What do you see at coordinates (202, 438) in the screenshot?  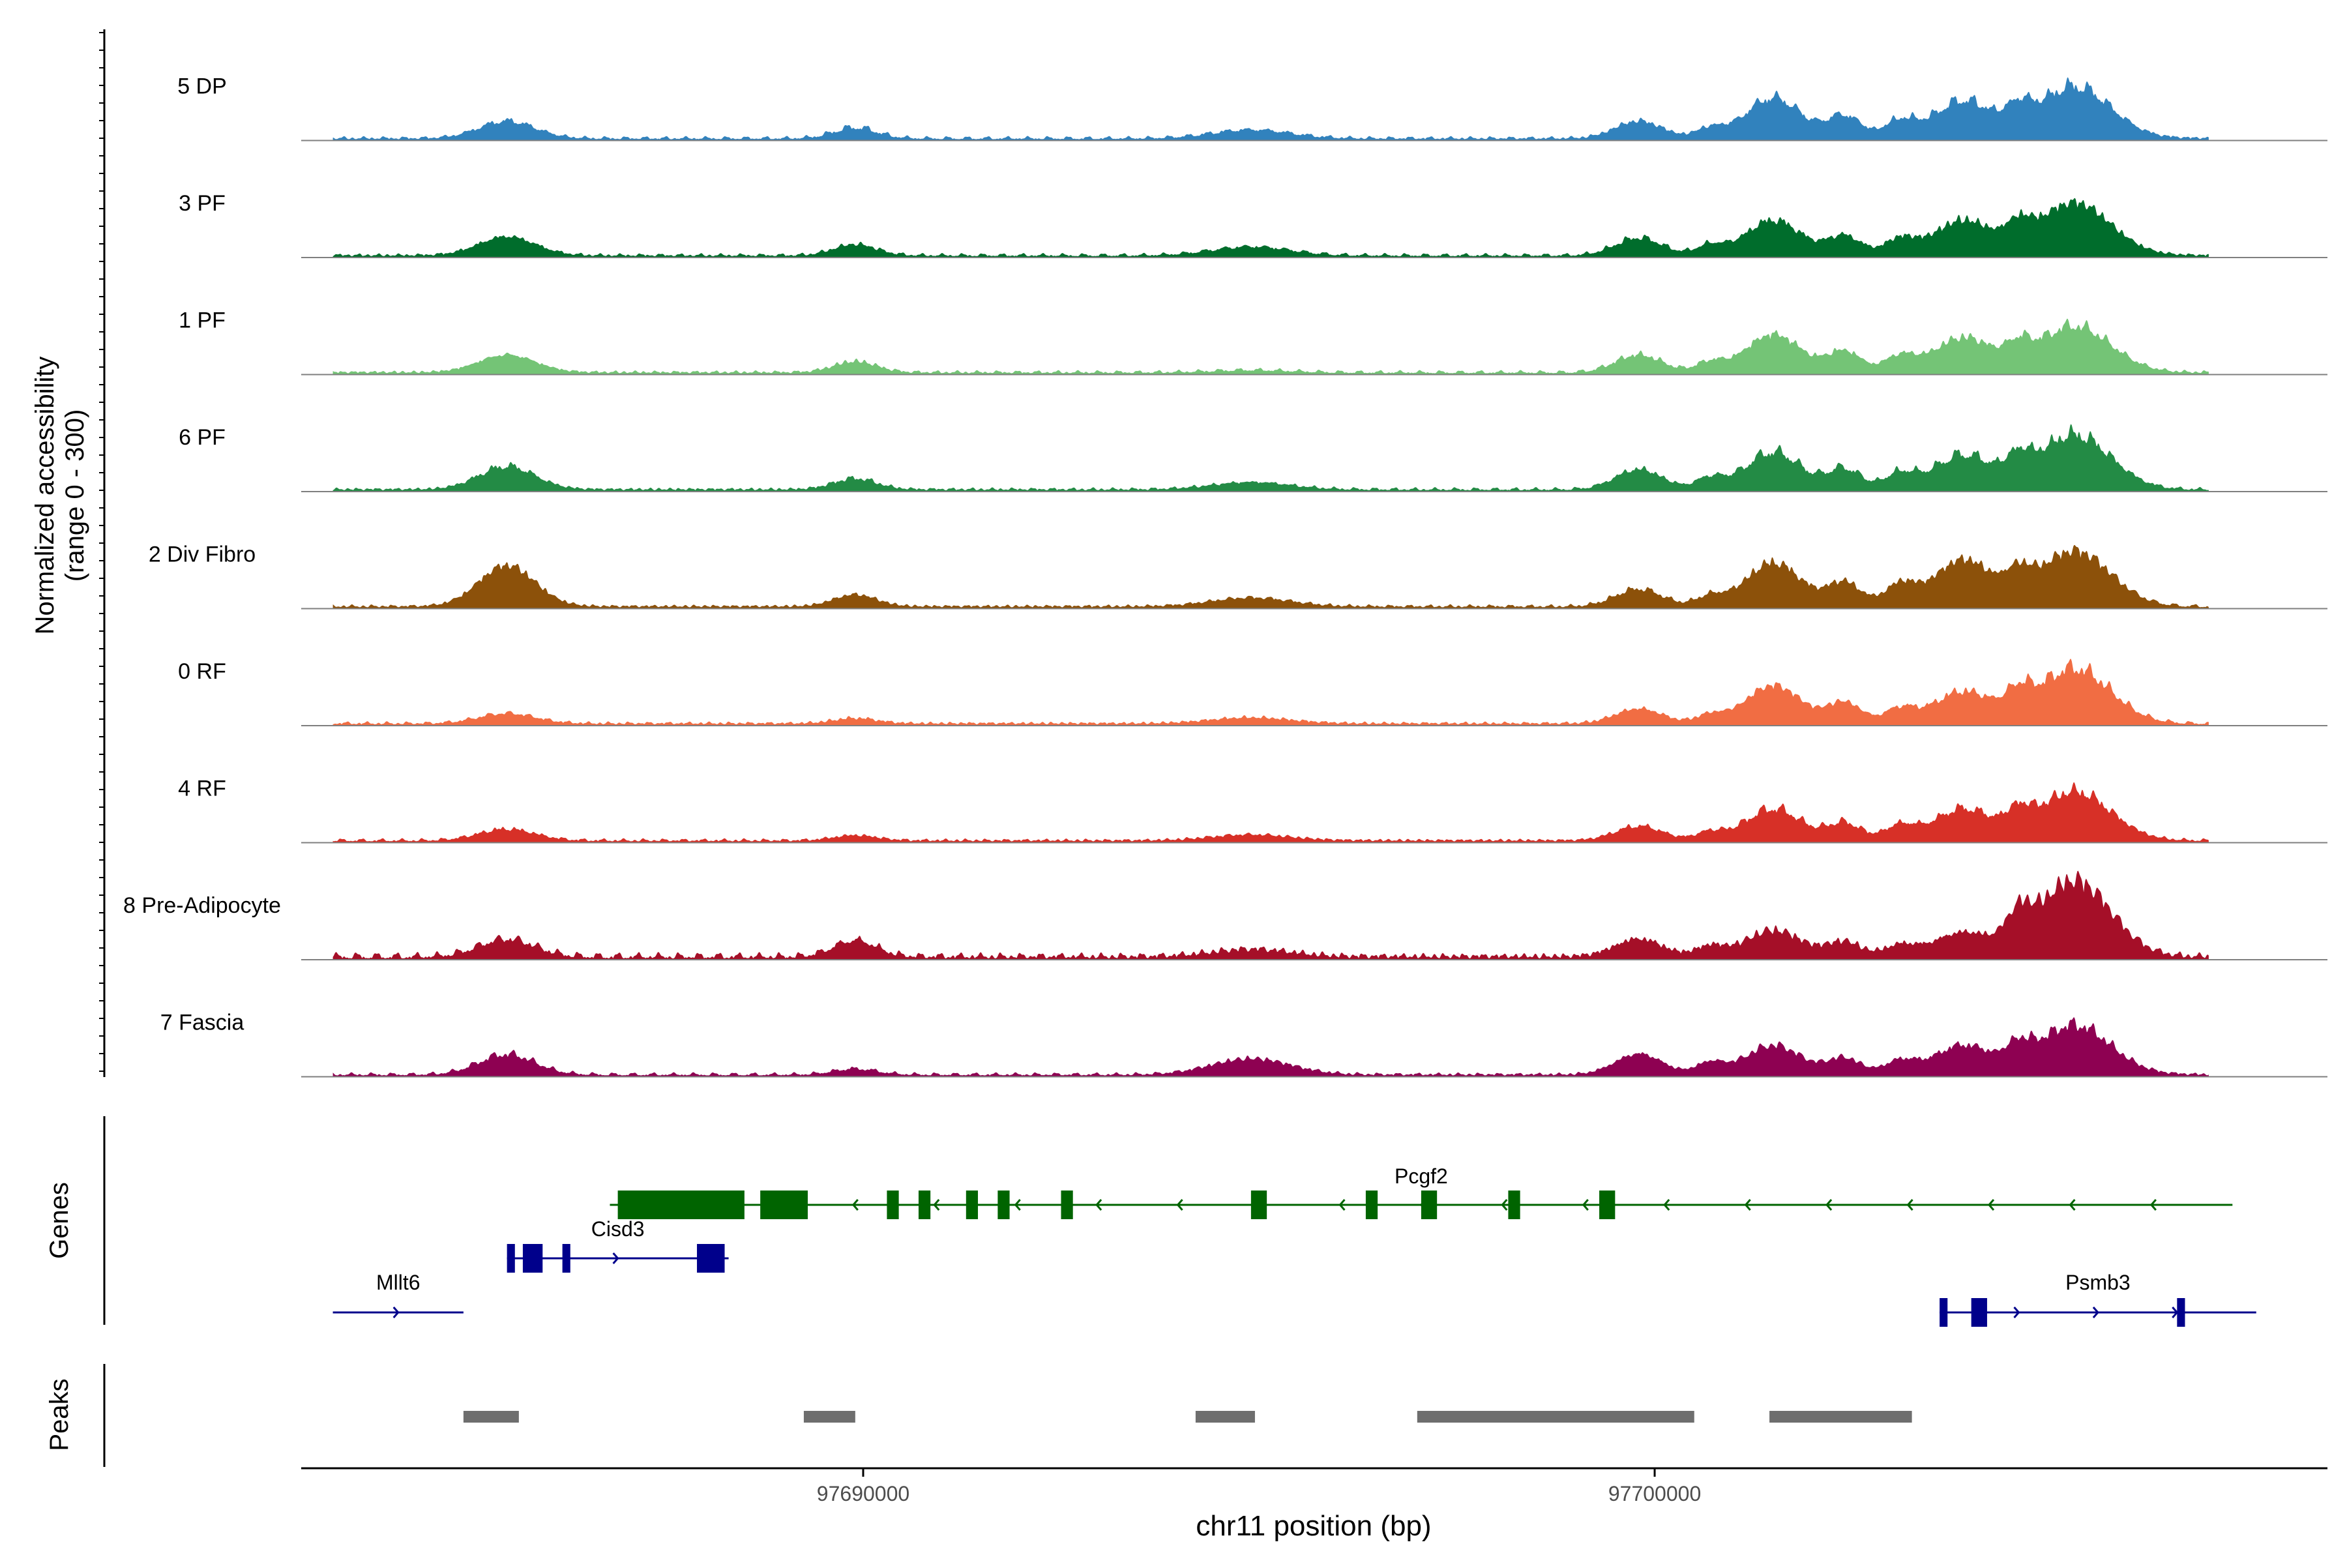 I see `track-label: 6 PF` at bounding box center [202, 438].